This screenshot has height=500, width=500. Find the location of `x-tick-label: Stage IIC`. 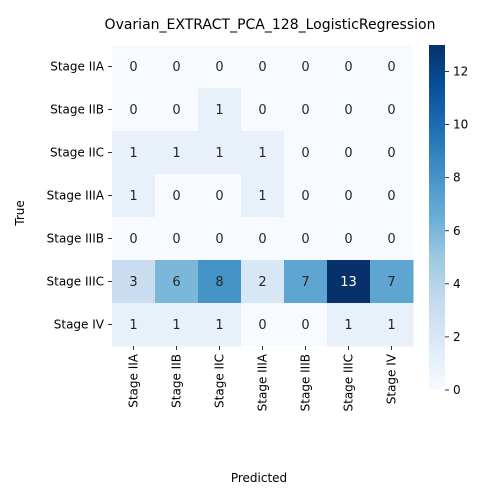

x-tick-label: Stage IIC is located at coordinates (220, 381).